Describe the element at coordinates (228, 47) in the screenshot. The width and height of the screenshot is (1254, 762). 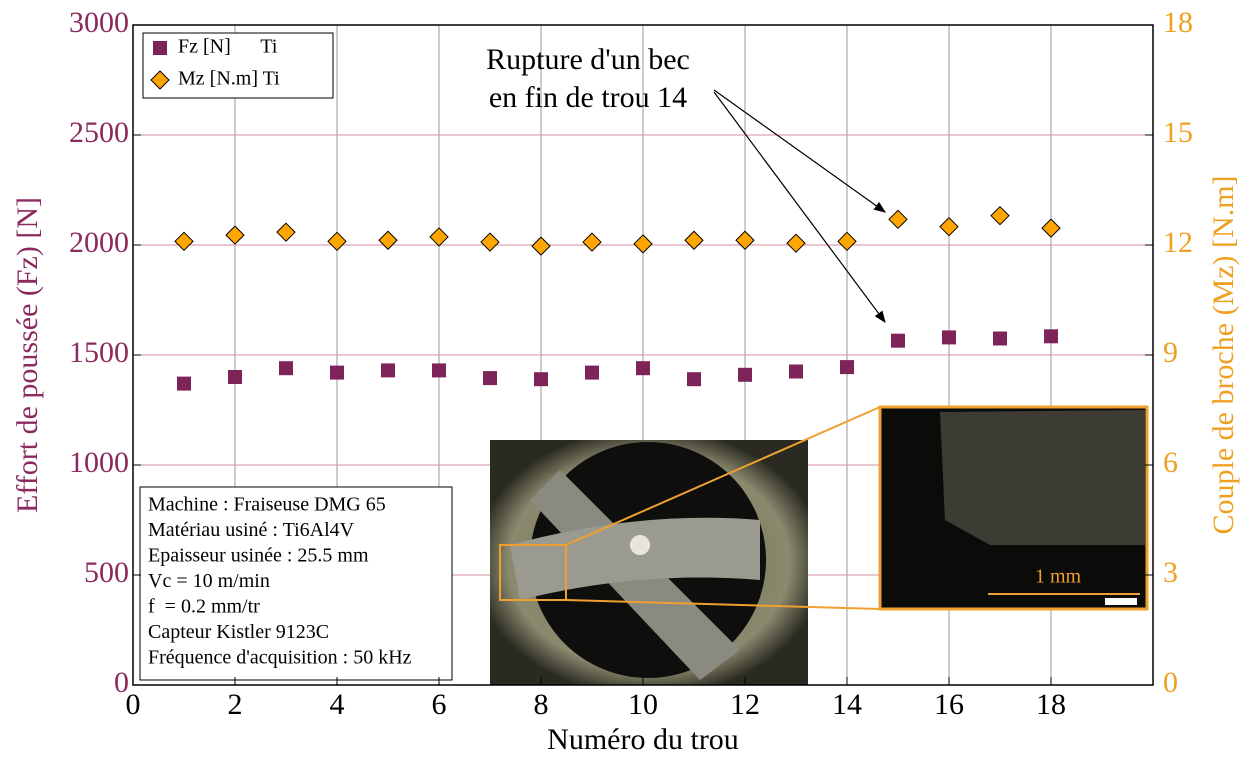
I see `legend-label: Fz [N] Ti` at that location.